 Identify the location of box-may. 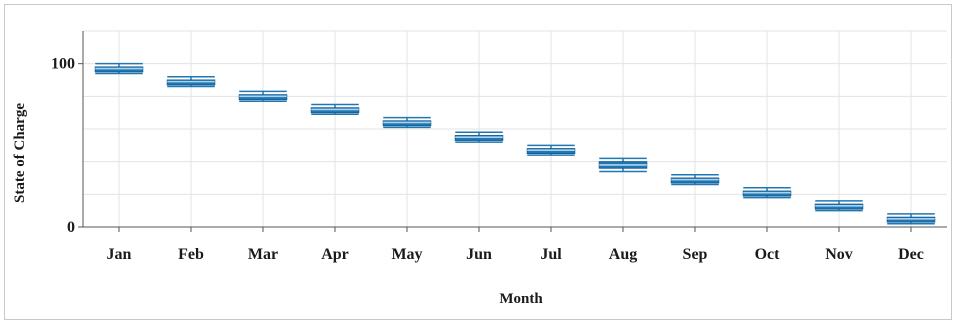
(407, 122).